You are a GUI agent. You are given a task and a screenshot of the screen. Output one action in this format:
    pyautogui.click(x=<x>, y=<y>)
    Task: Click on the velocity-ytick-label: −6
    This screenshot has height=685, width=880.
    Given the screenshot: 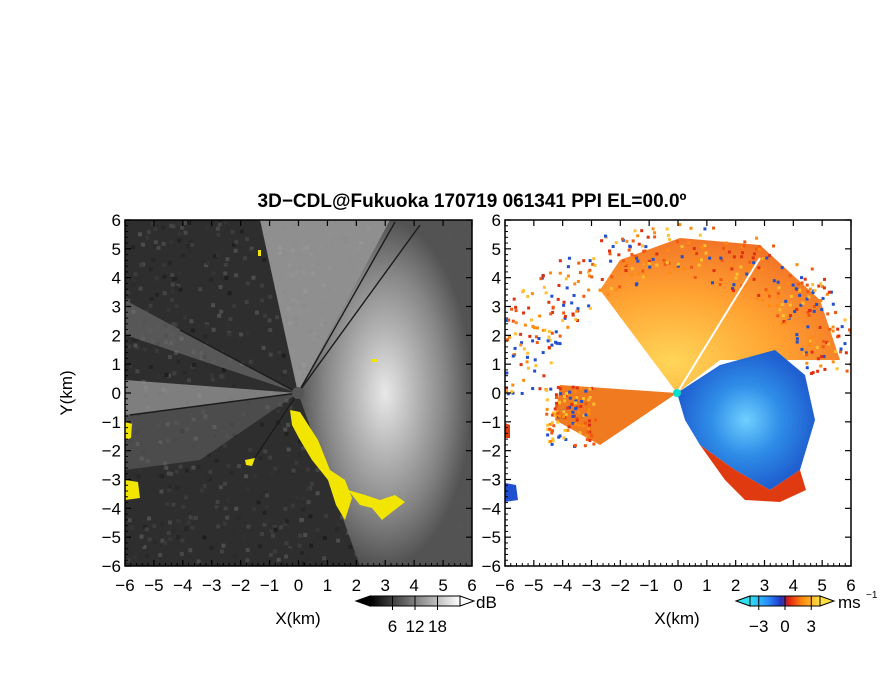 What is the action you would take?
    pyautogui.click(x=491, y=566)
    